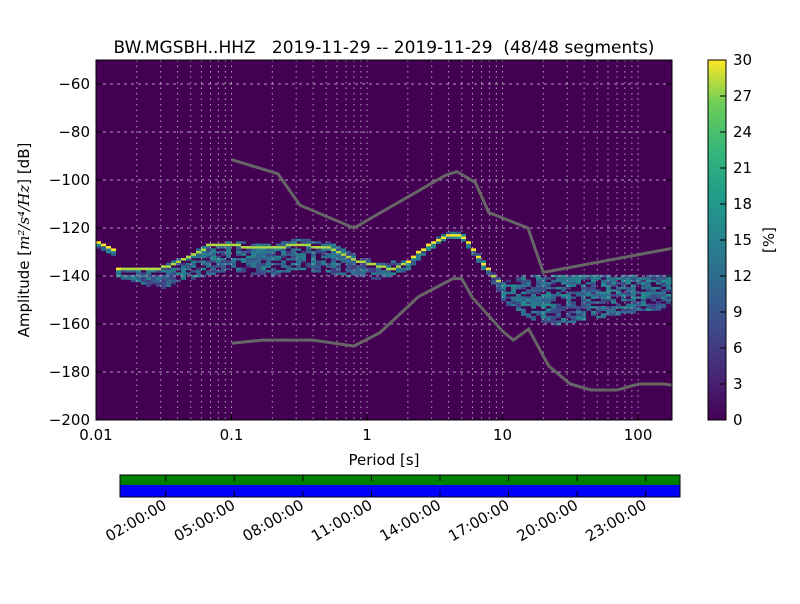  Describe the element at coordinates (69, 372) in the screenshot. I see `y-tick-label: −180` at that location.